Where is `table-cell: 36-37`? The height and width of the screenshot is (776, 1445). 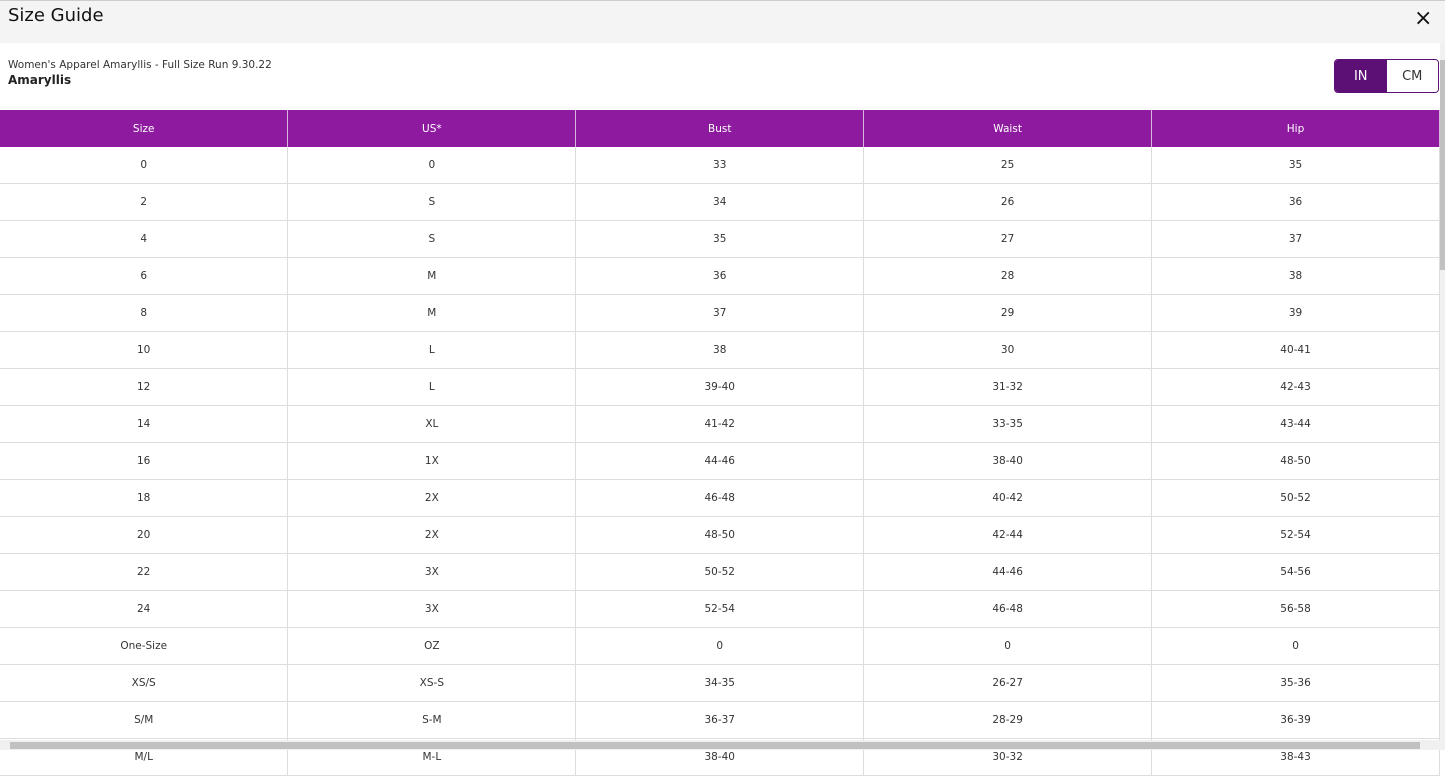
table-cell: 36-37 is located at coordinates (720, 720).